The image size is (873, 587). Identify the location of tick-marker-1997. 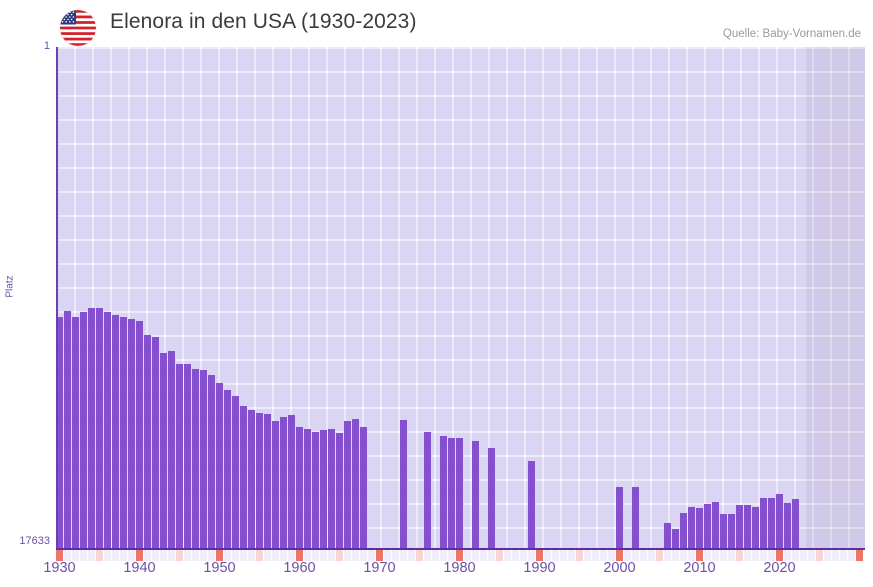
(595, 555).